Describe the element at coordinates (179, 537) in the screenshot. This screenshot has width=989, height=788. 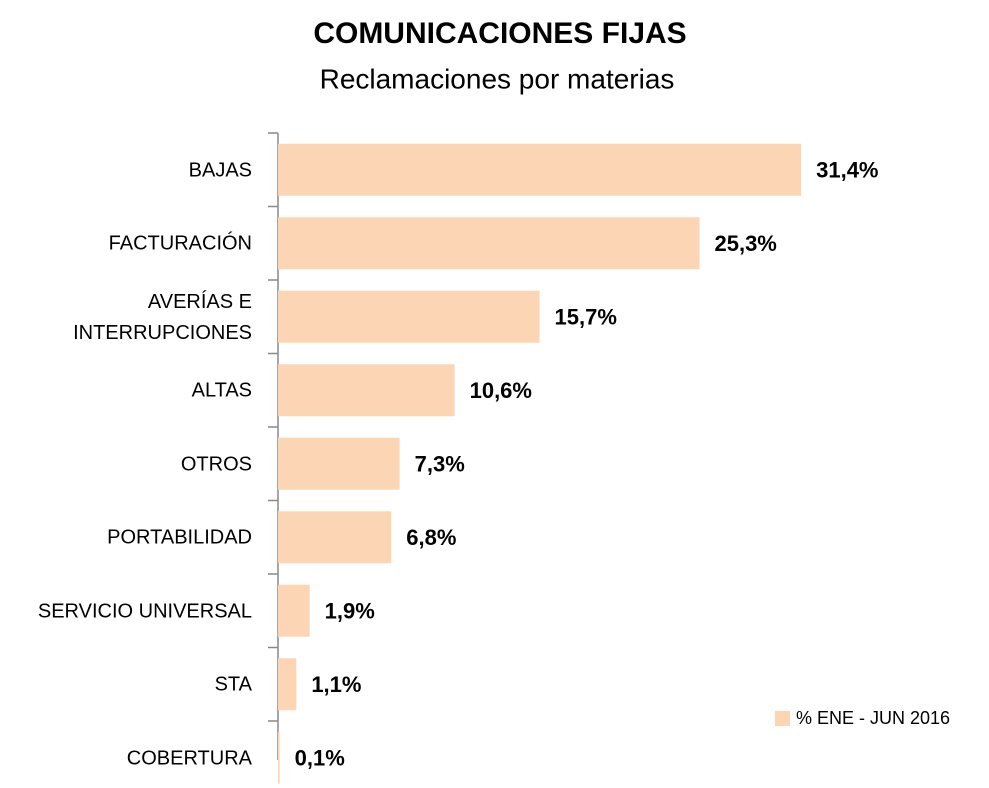
I see `category-label: PORTABILIDAD` at that location.